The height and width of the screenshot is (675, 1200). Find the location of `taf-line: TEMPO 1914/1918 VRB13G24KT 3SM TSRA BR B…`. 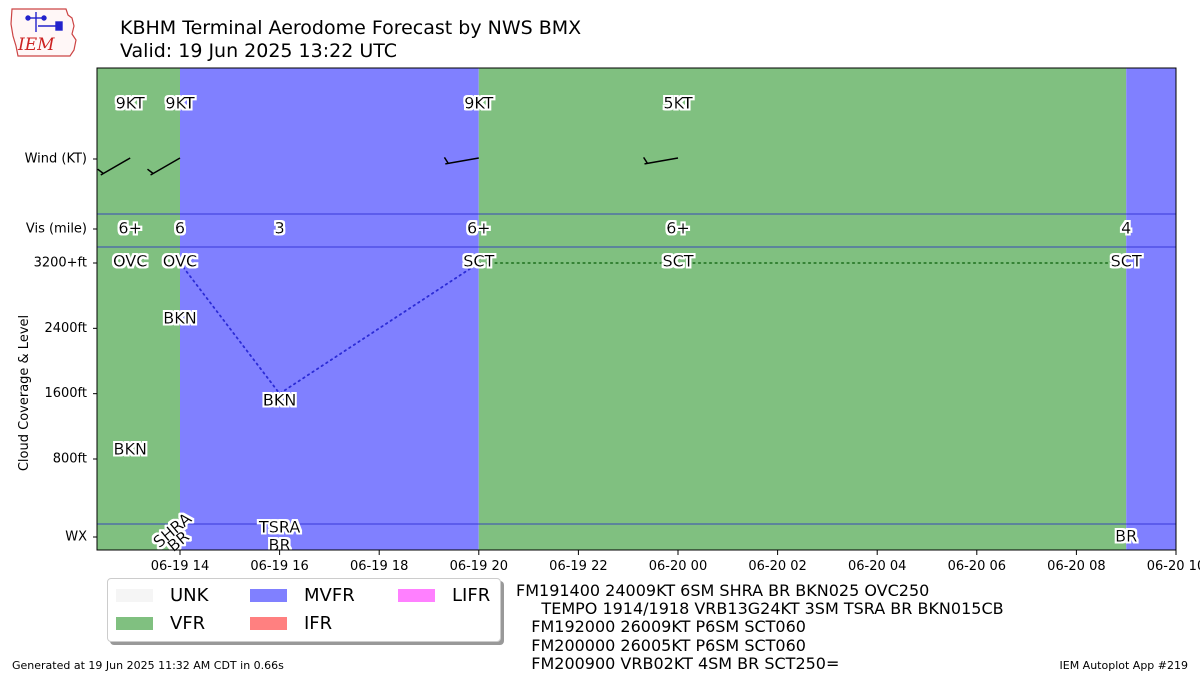

taf-line: TEMPO 1914/1918 VRB13G24KT 3SM TSRA BR B… is located at coordinates (760, 609).